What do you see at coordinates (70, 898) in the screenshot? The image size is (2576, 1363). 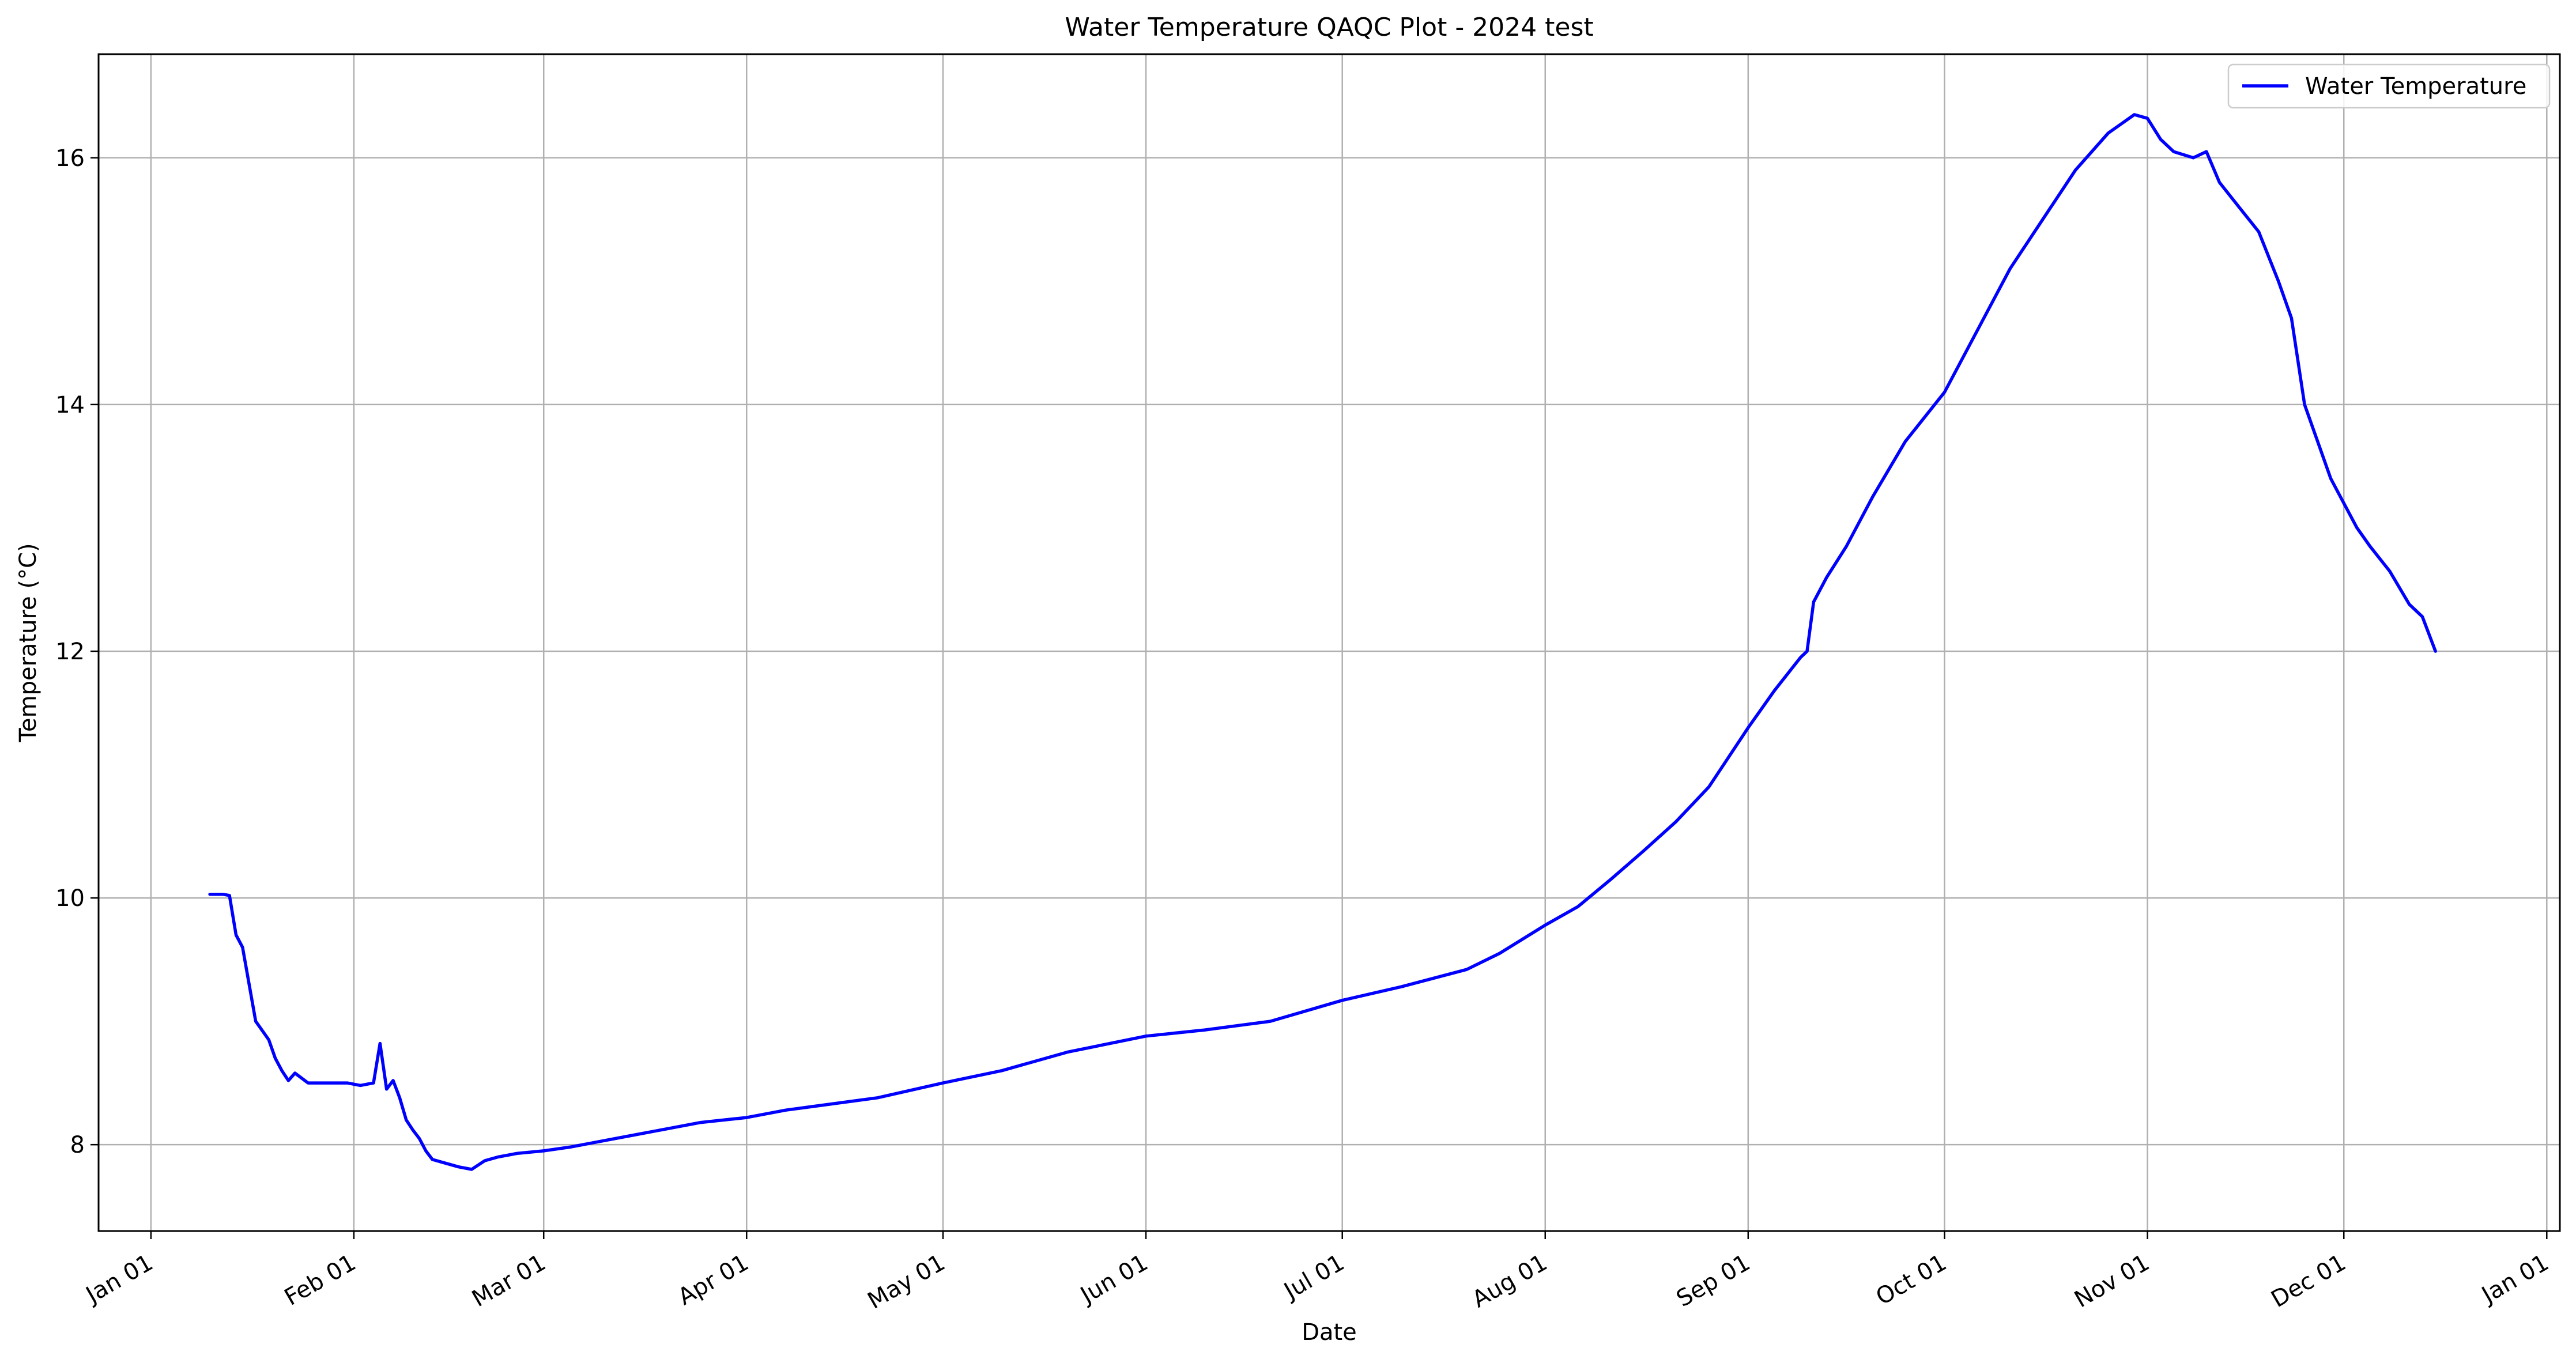 I see `y-tick-label: 10` at bounding box center [70, 898].